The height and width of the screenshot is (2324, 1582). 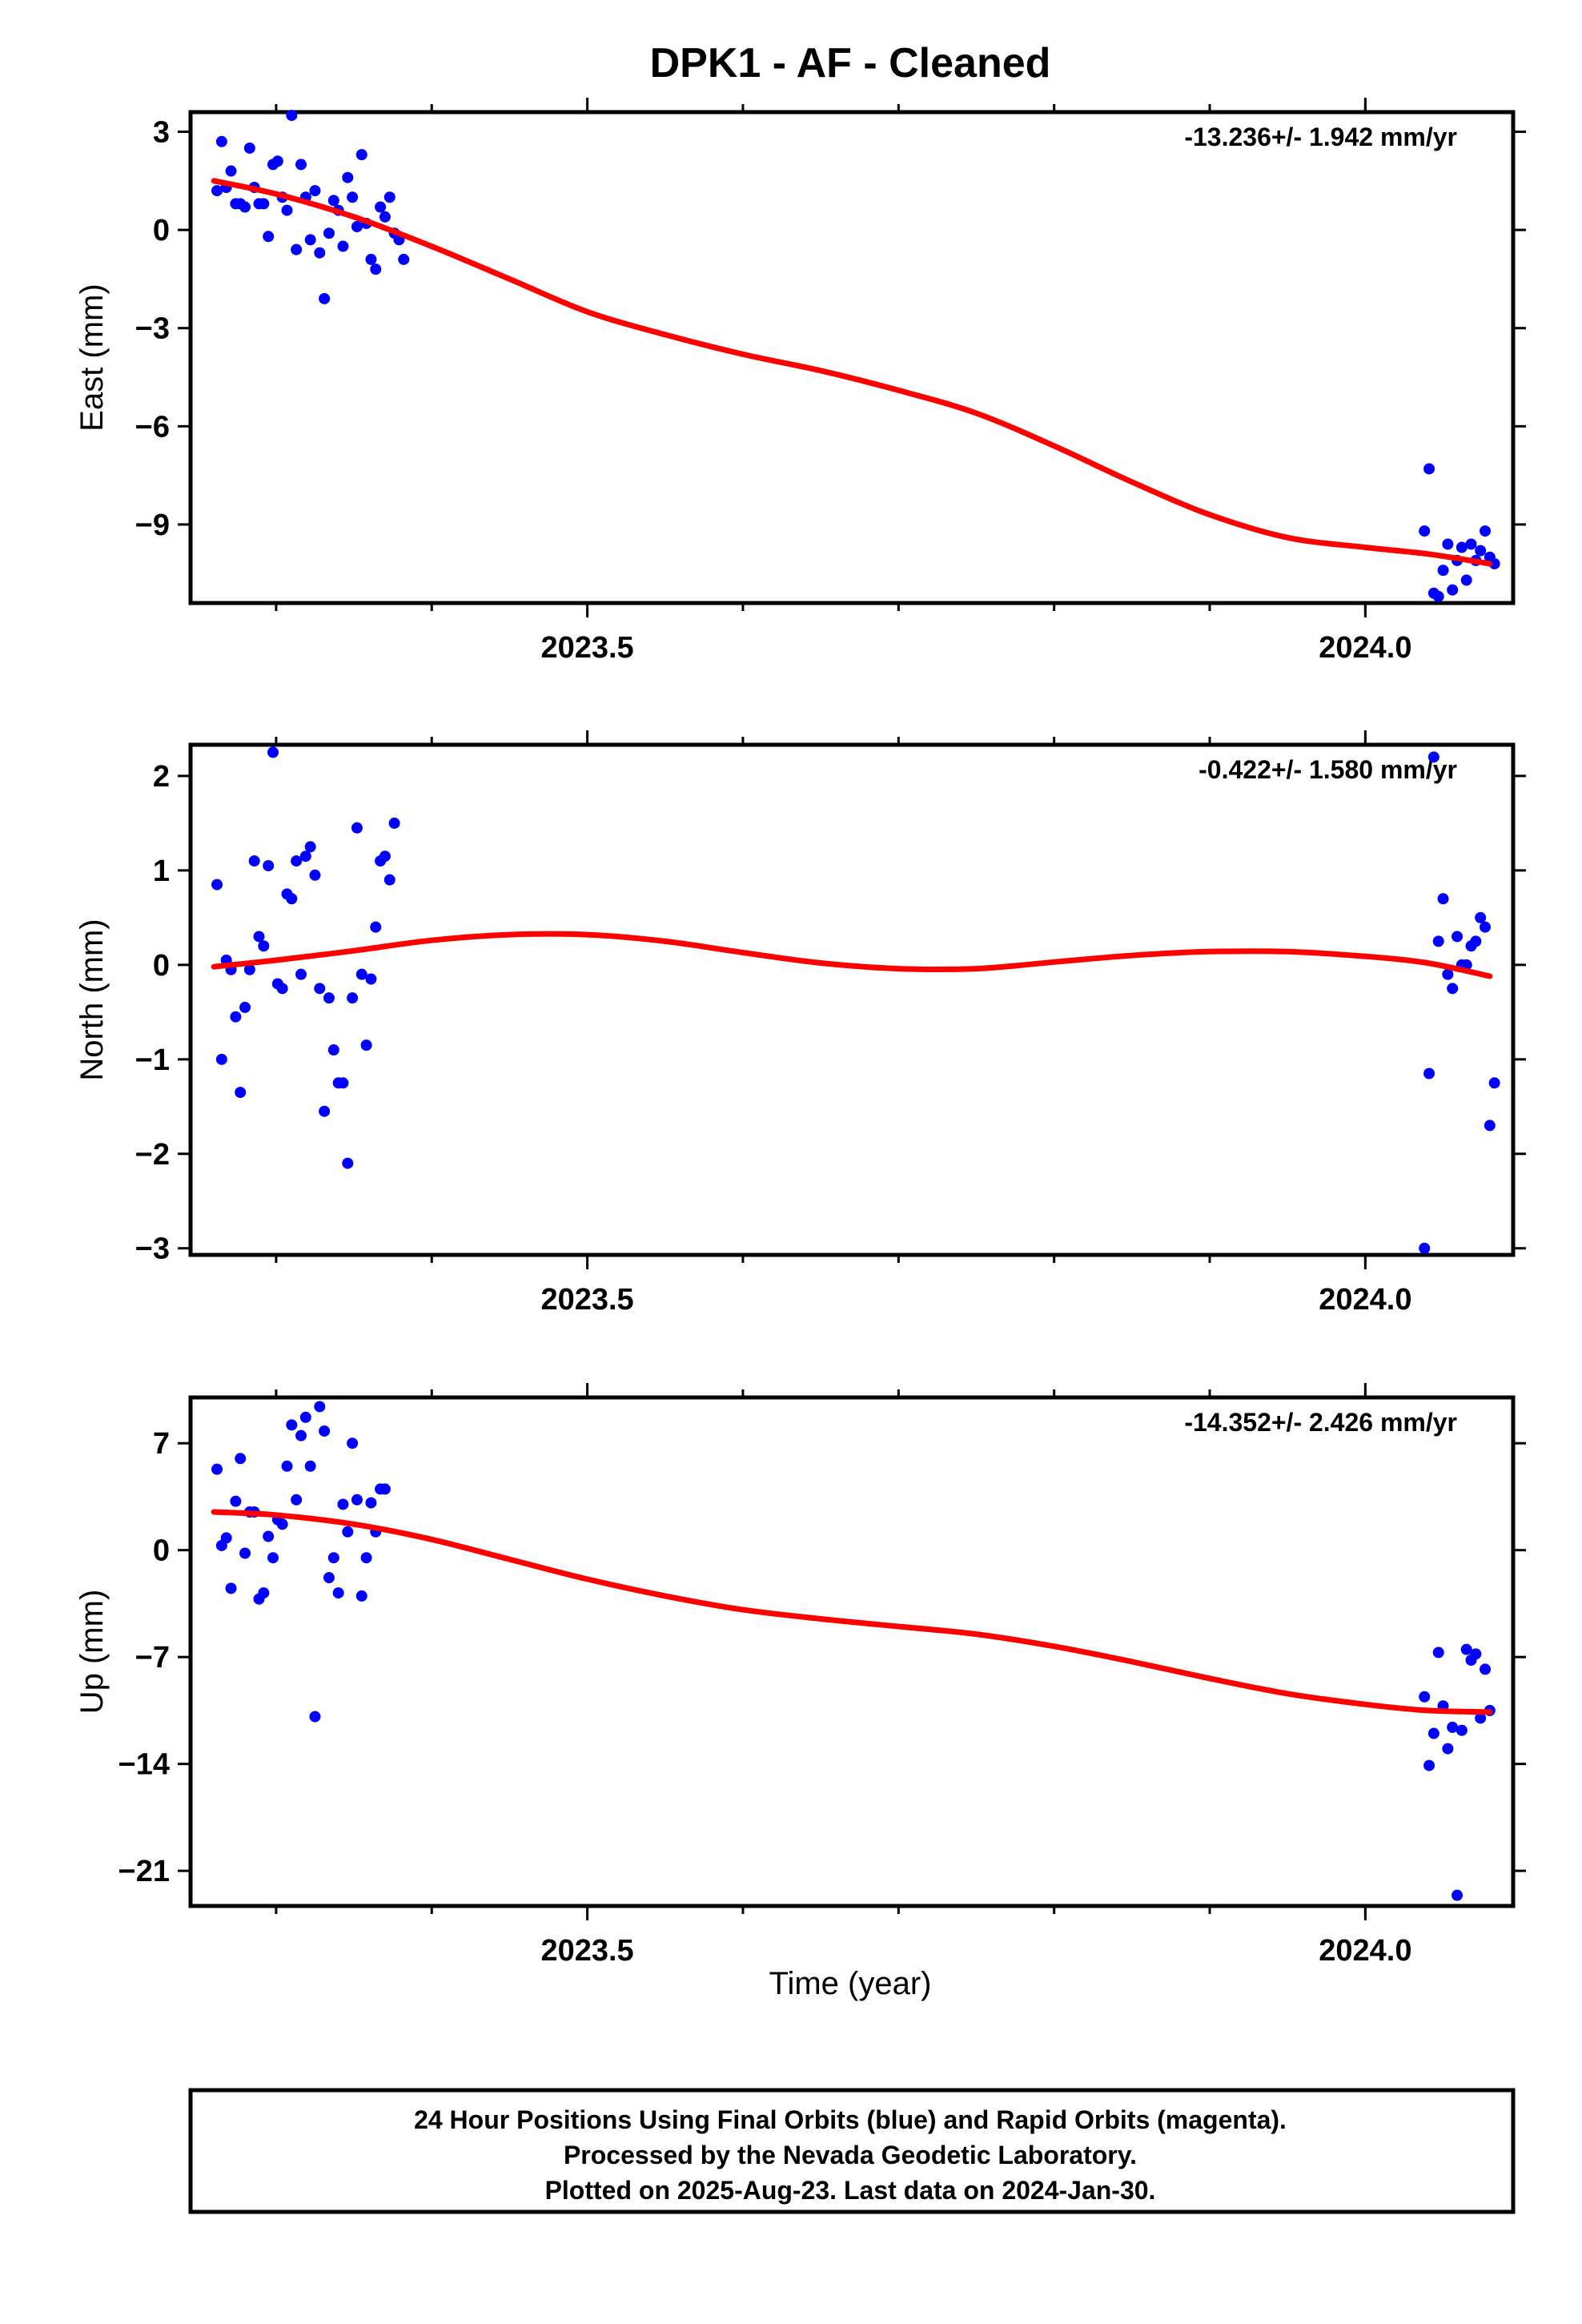 I want to click on up-ytick-label: 7, so click(x=161, y=1444).